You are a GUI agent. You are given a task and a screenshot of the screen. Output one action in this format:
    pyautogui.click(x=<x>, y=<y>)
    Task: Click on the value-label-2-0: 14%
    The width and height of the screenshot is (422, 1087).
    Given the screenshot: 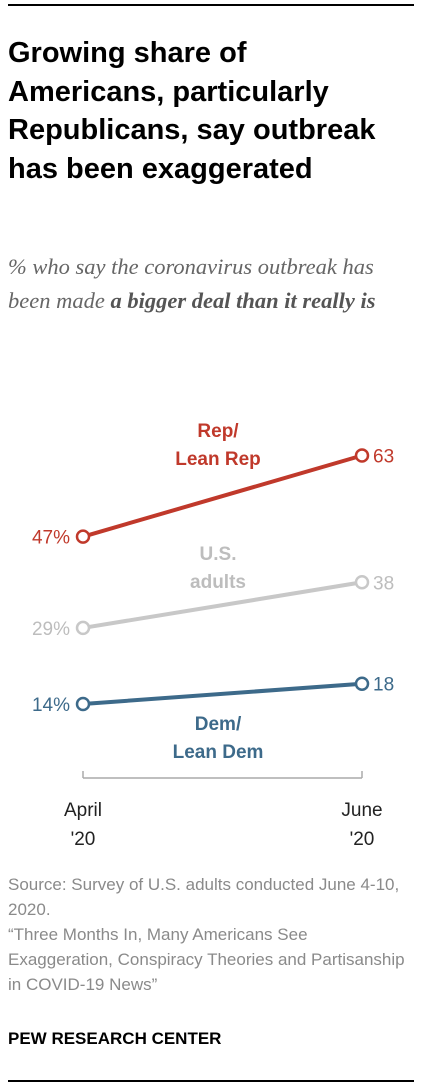 What is the action you would take?
    pyautogui.click(x=51, y=705)
    